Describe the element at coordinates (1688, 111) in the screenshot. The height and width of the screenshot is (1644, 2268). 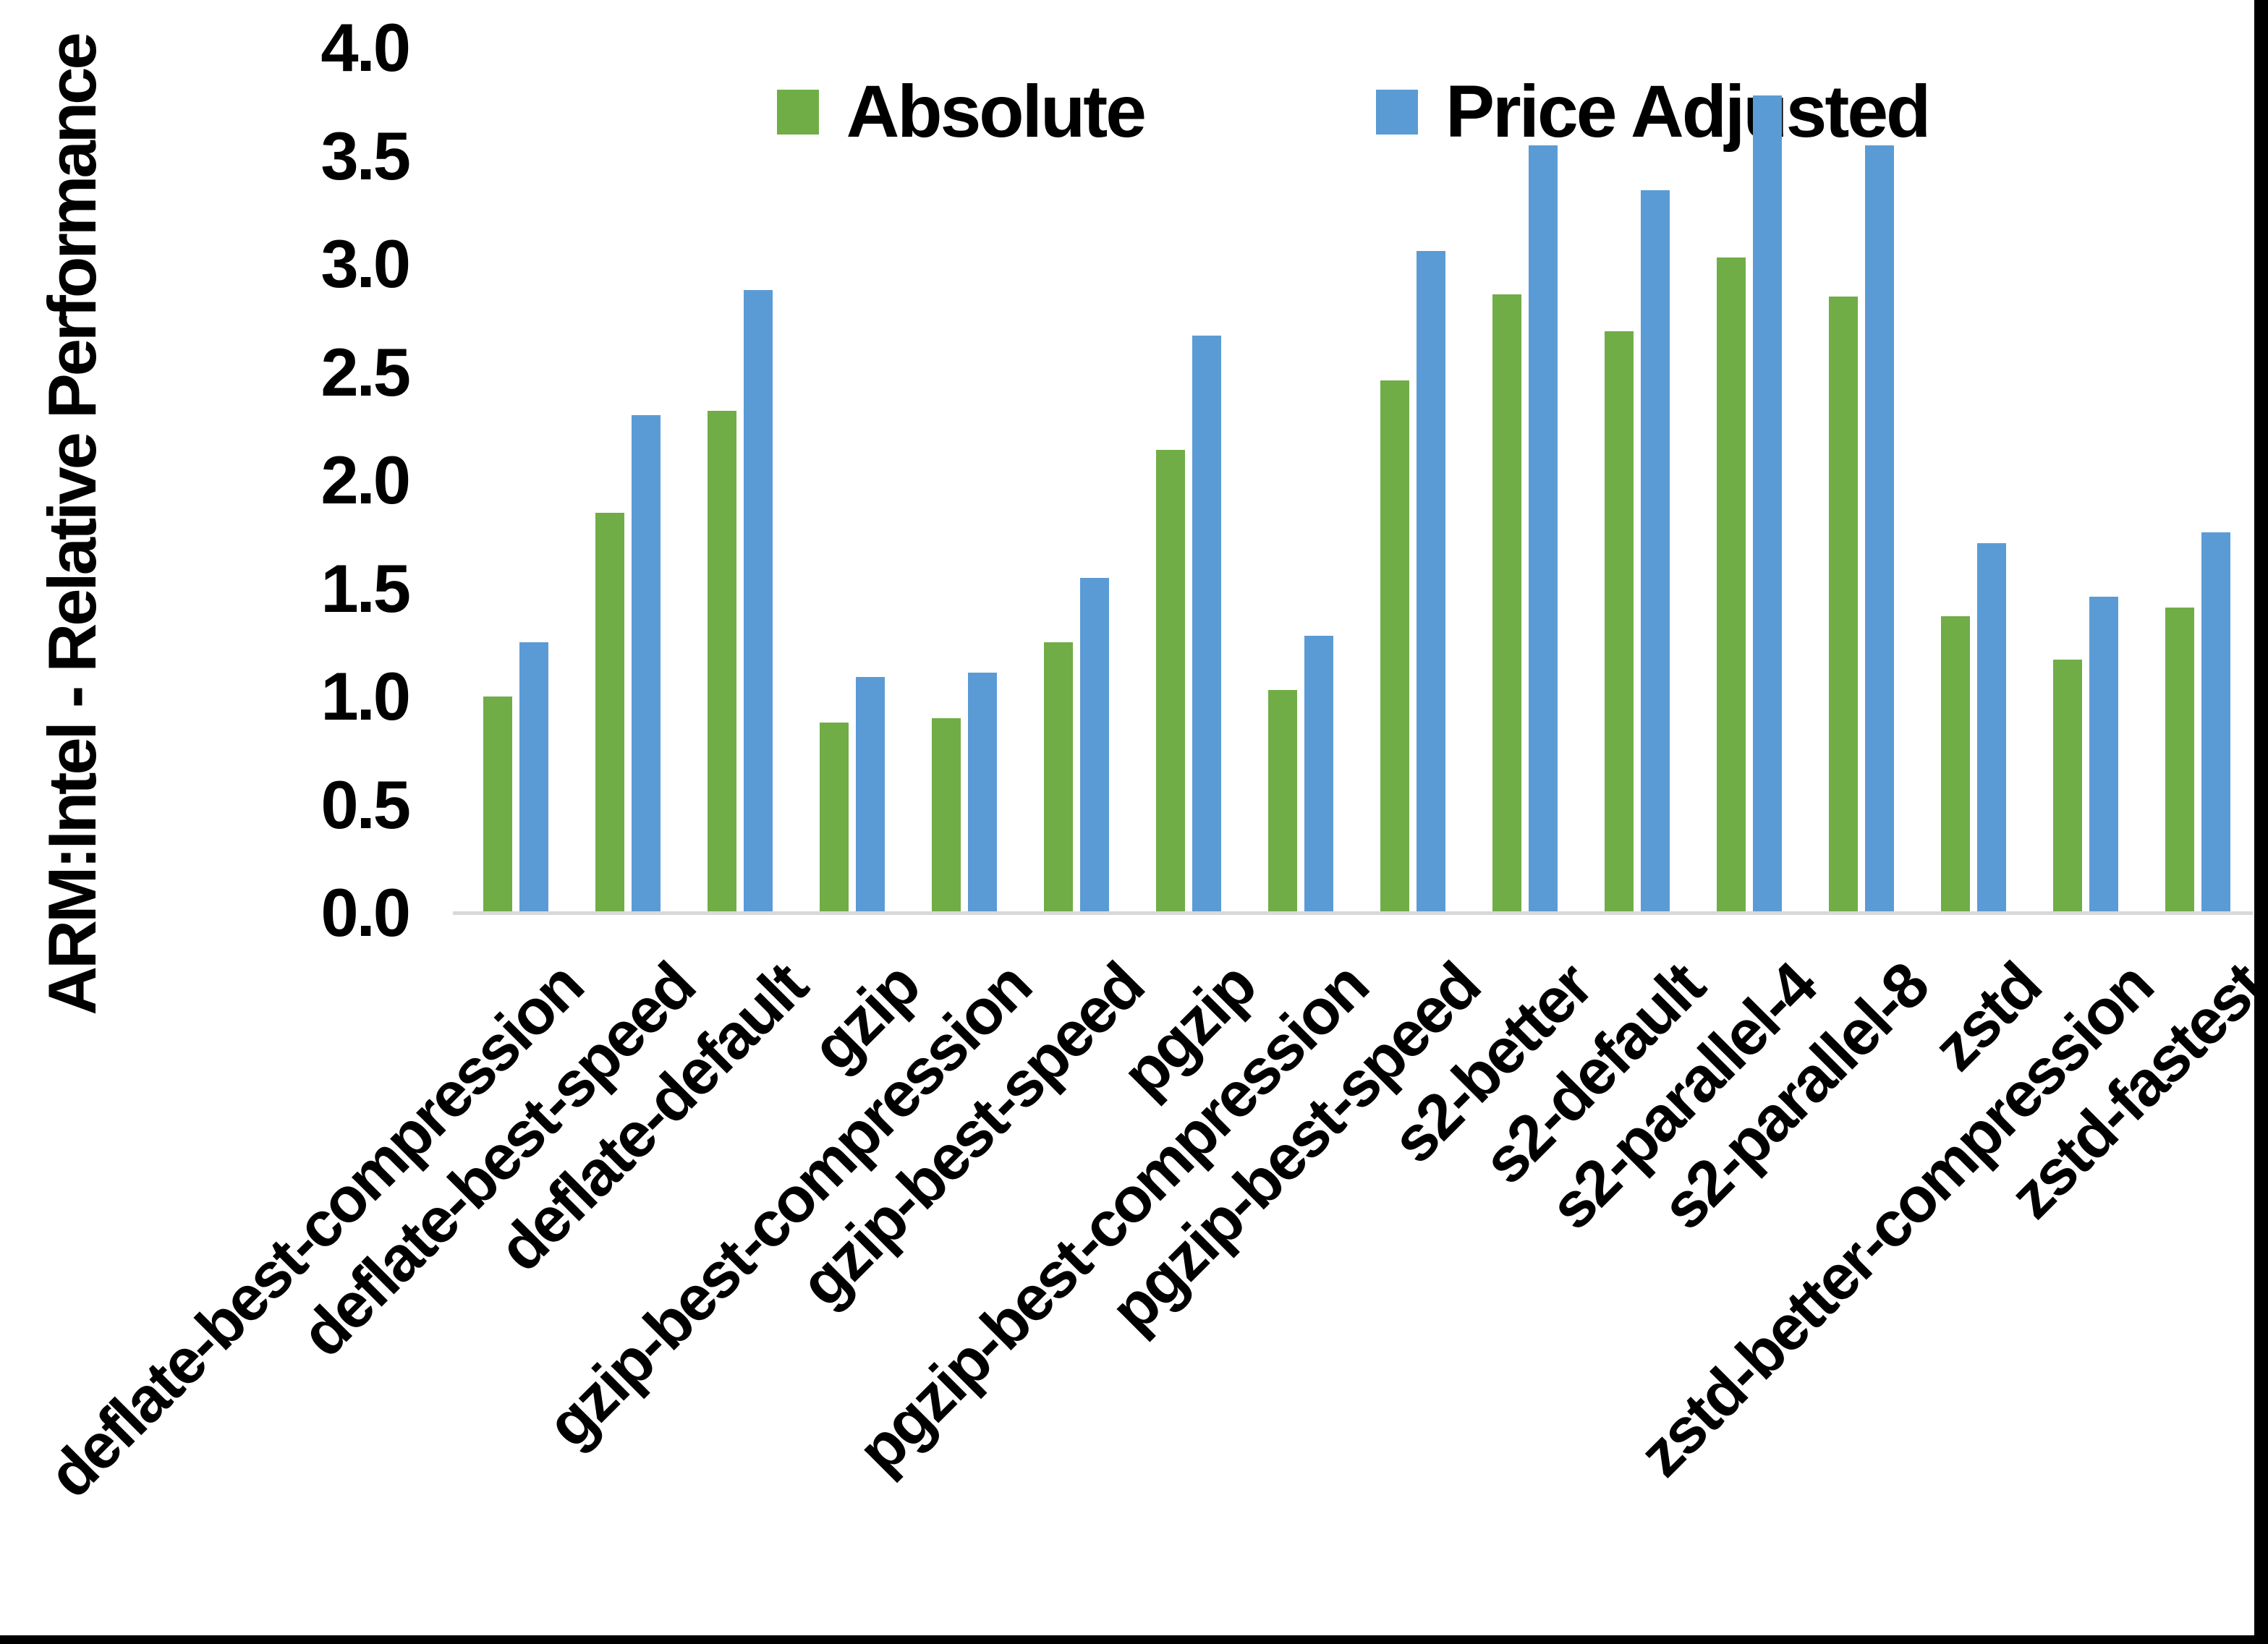
I see `legend-label-price-adjusted: Price Adjusted` at that location.